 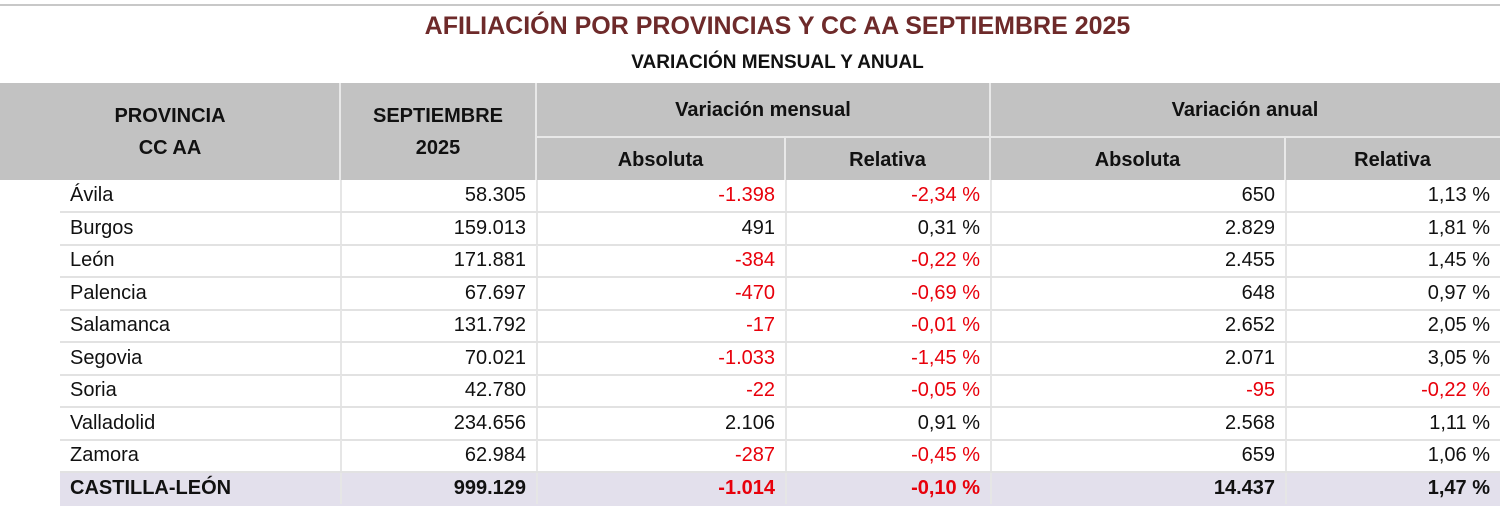 I want to click on cell-total: 159.013, so click(x=438, y=228).